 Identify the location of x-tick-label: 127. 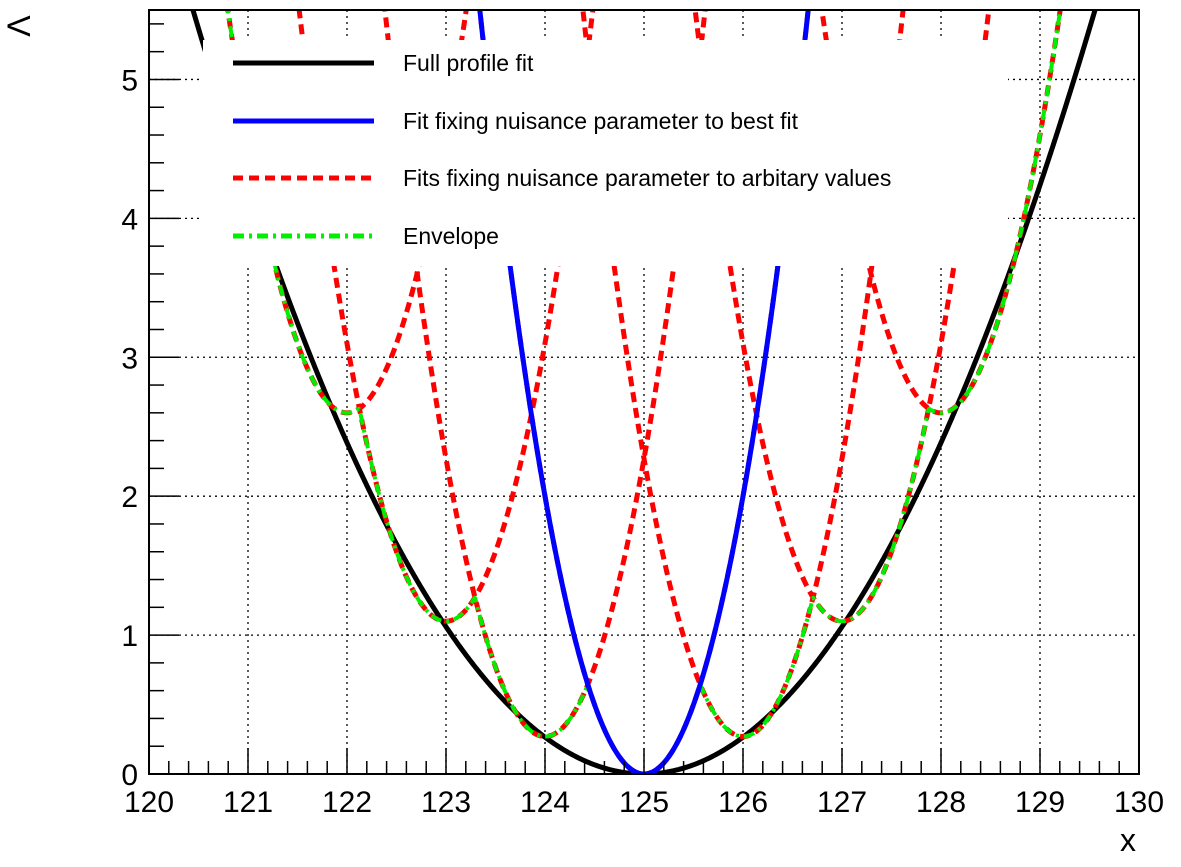
(842, 802).